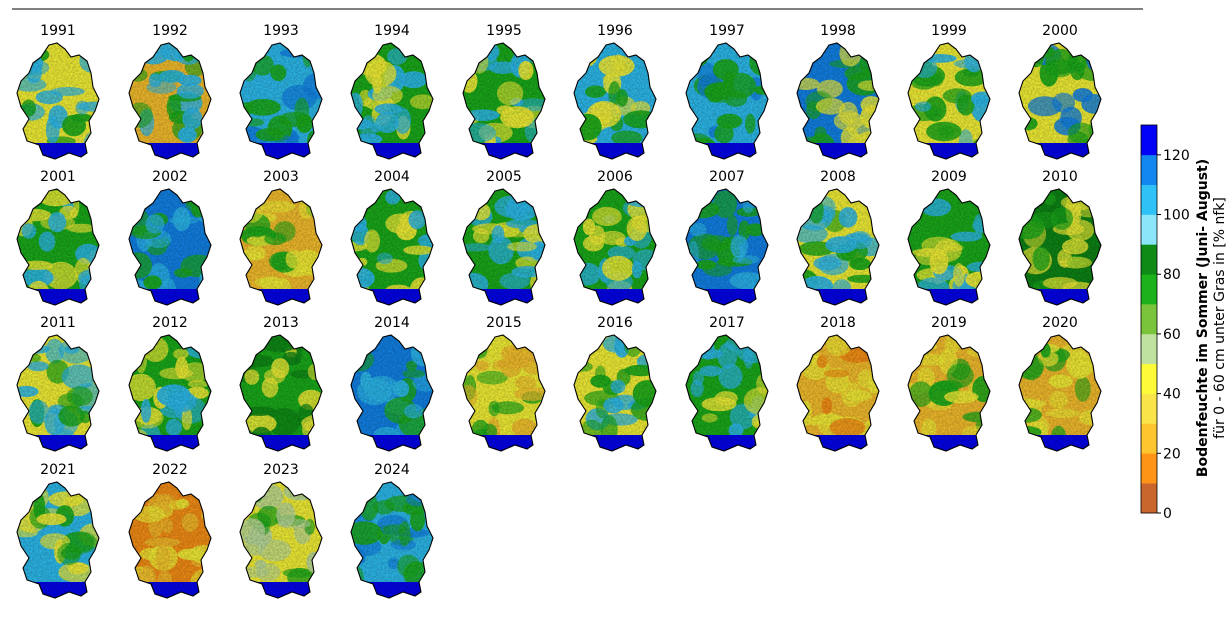 This screenshot has height=617, width=1229. I want to click on year-label: 2014, so click(392, 323).